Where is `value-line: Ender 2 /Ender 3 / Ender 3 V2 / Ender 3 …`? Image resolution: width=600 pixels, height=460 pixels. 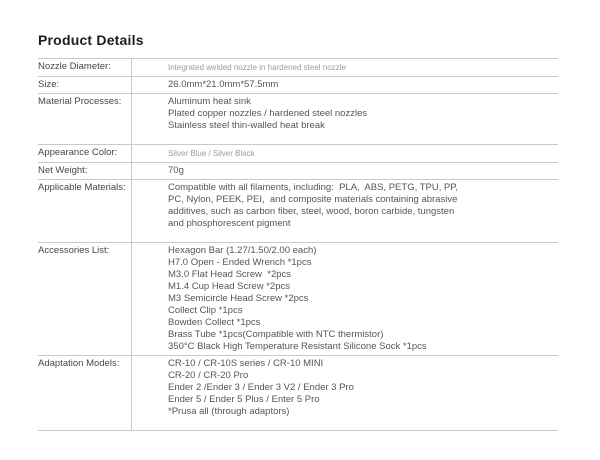
value-line: Ender 2 /Ender 3 / Ender 3 V2 / Ender 3 … is located at coordinates (261, 387).